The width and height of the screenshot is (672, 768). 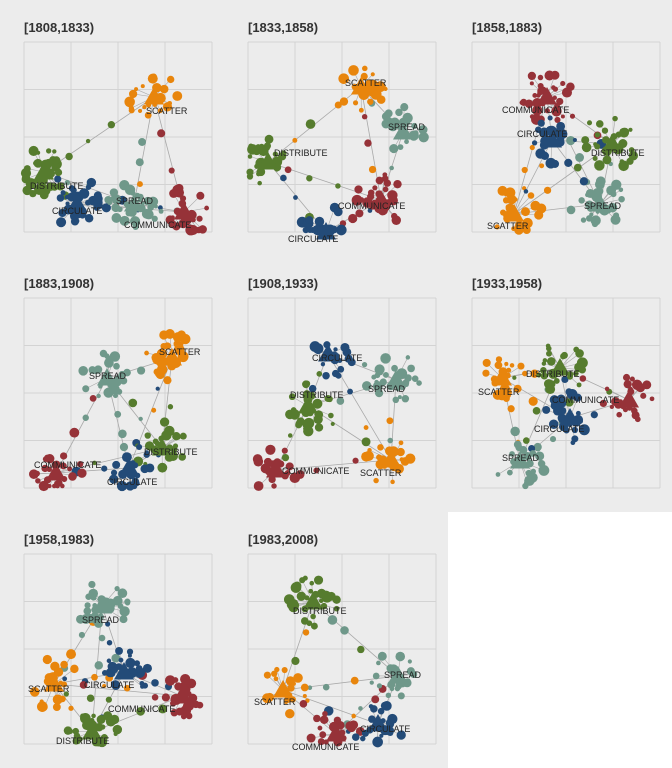 What do you see at coordinates (180, 352) in the screenshot?
I see `hub-label-scatter: SCATTER` at bounding box center [180, 352].